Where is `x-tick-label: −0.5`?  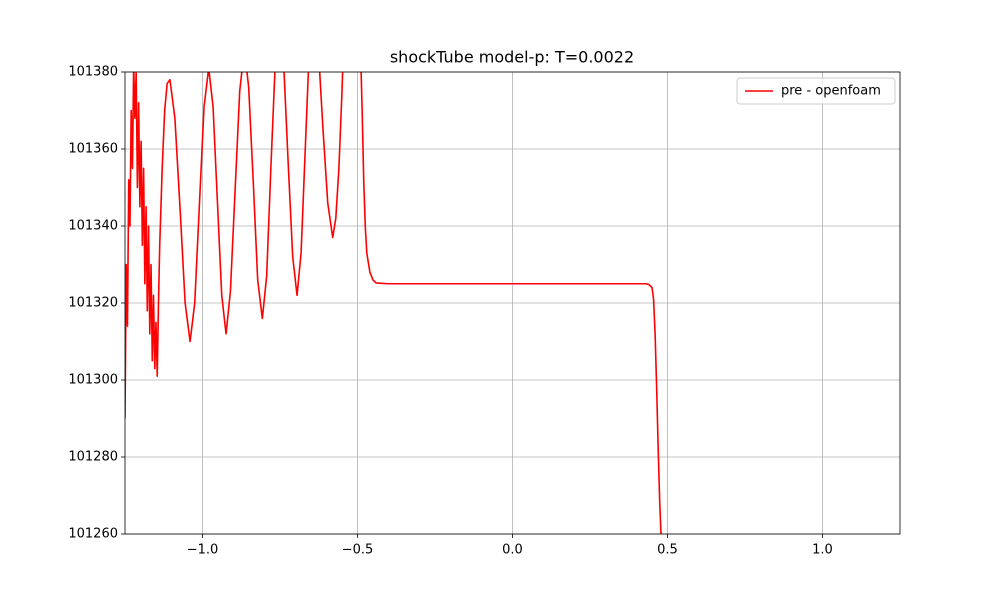
x-tick-label: −0.5 is located at coordinates (358, 550).